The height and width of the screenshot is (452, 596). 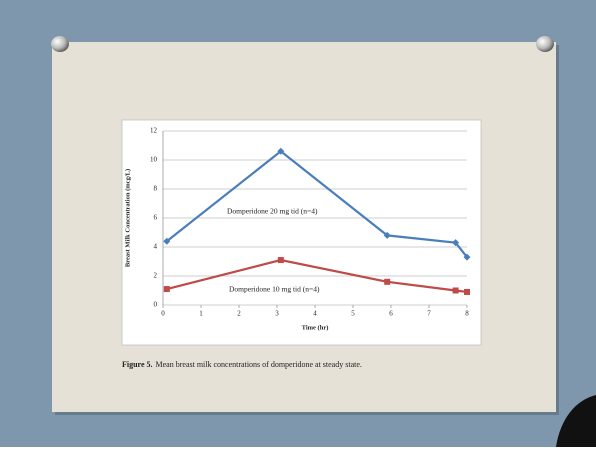 I want to click on y-tick-label: 6, so click(x=156, y=218).